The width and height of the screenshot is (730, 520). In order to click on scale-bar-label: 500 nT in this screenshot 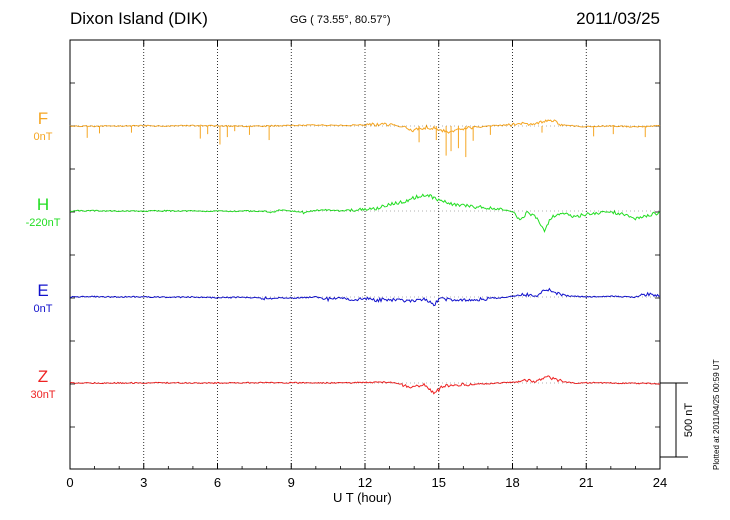, I will do `click(689, 420)`.